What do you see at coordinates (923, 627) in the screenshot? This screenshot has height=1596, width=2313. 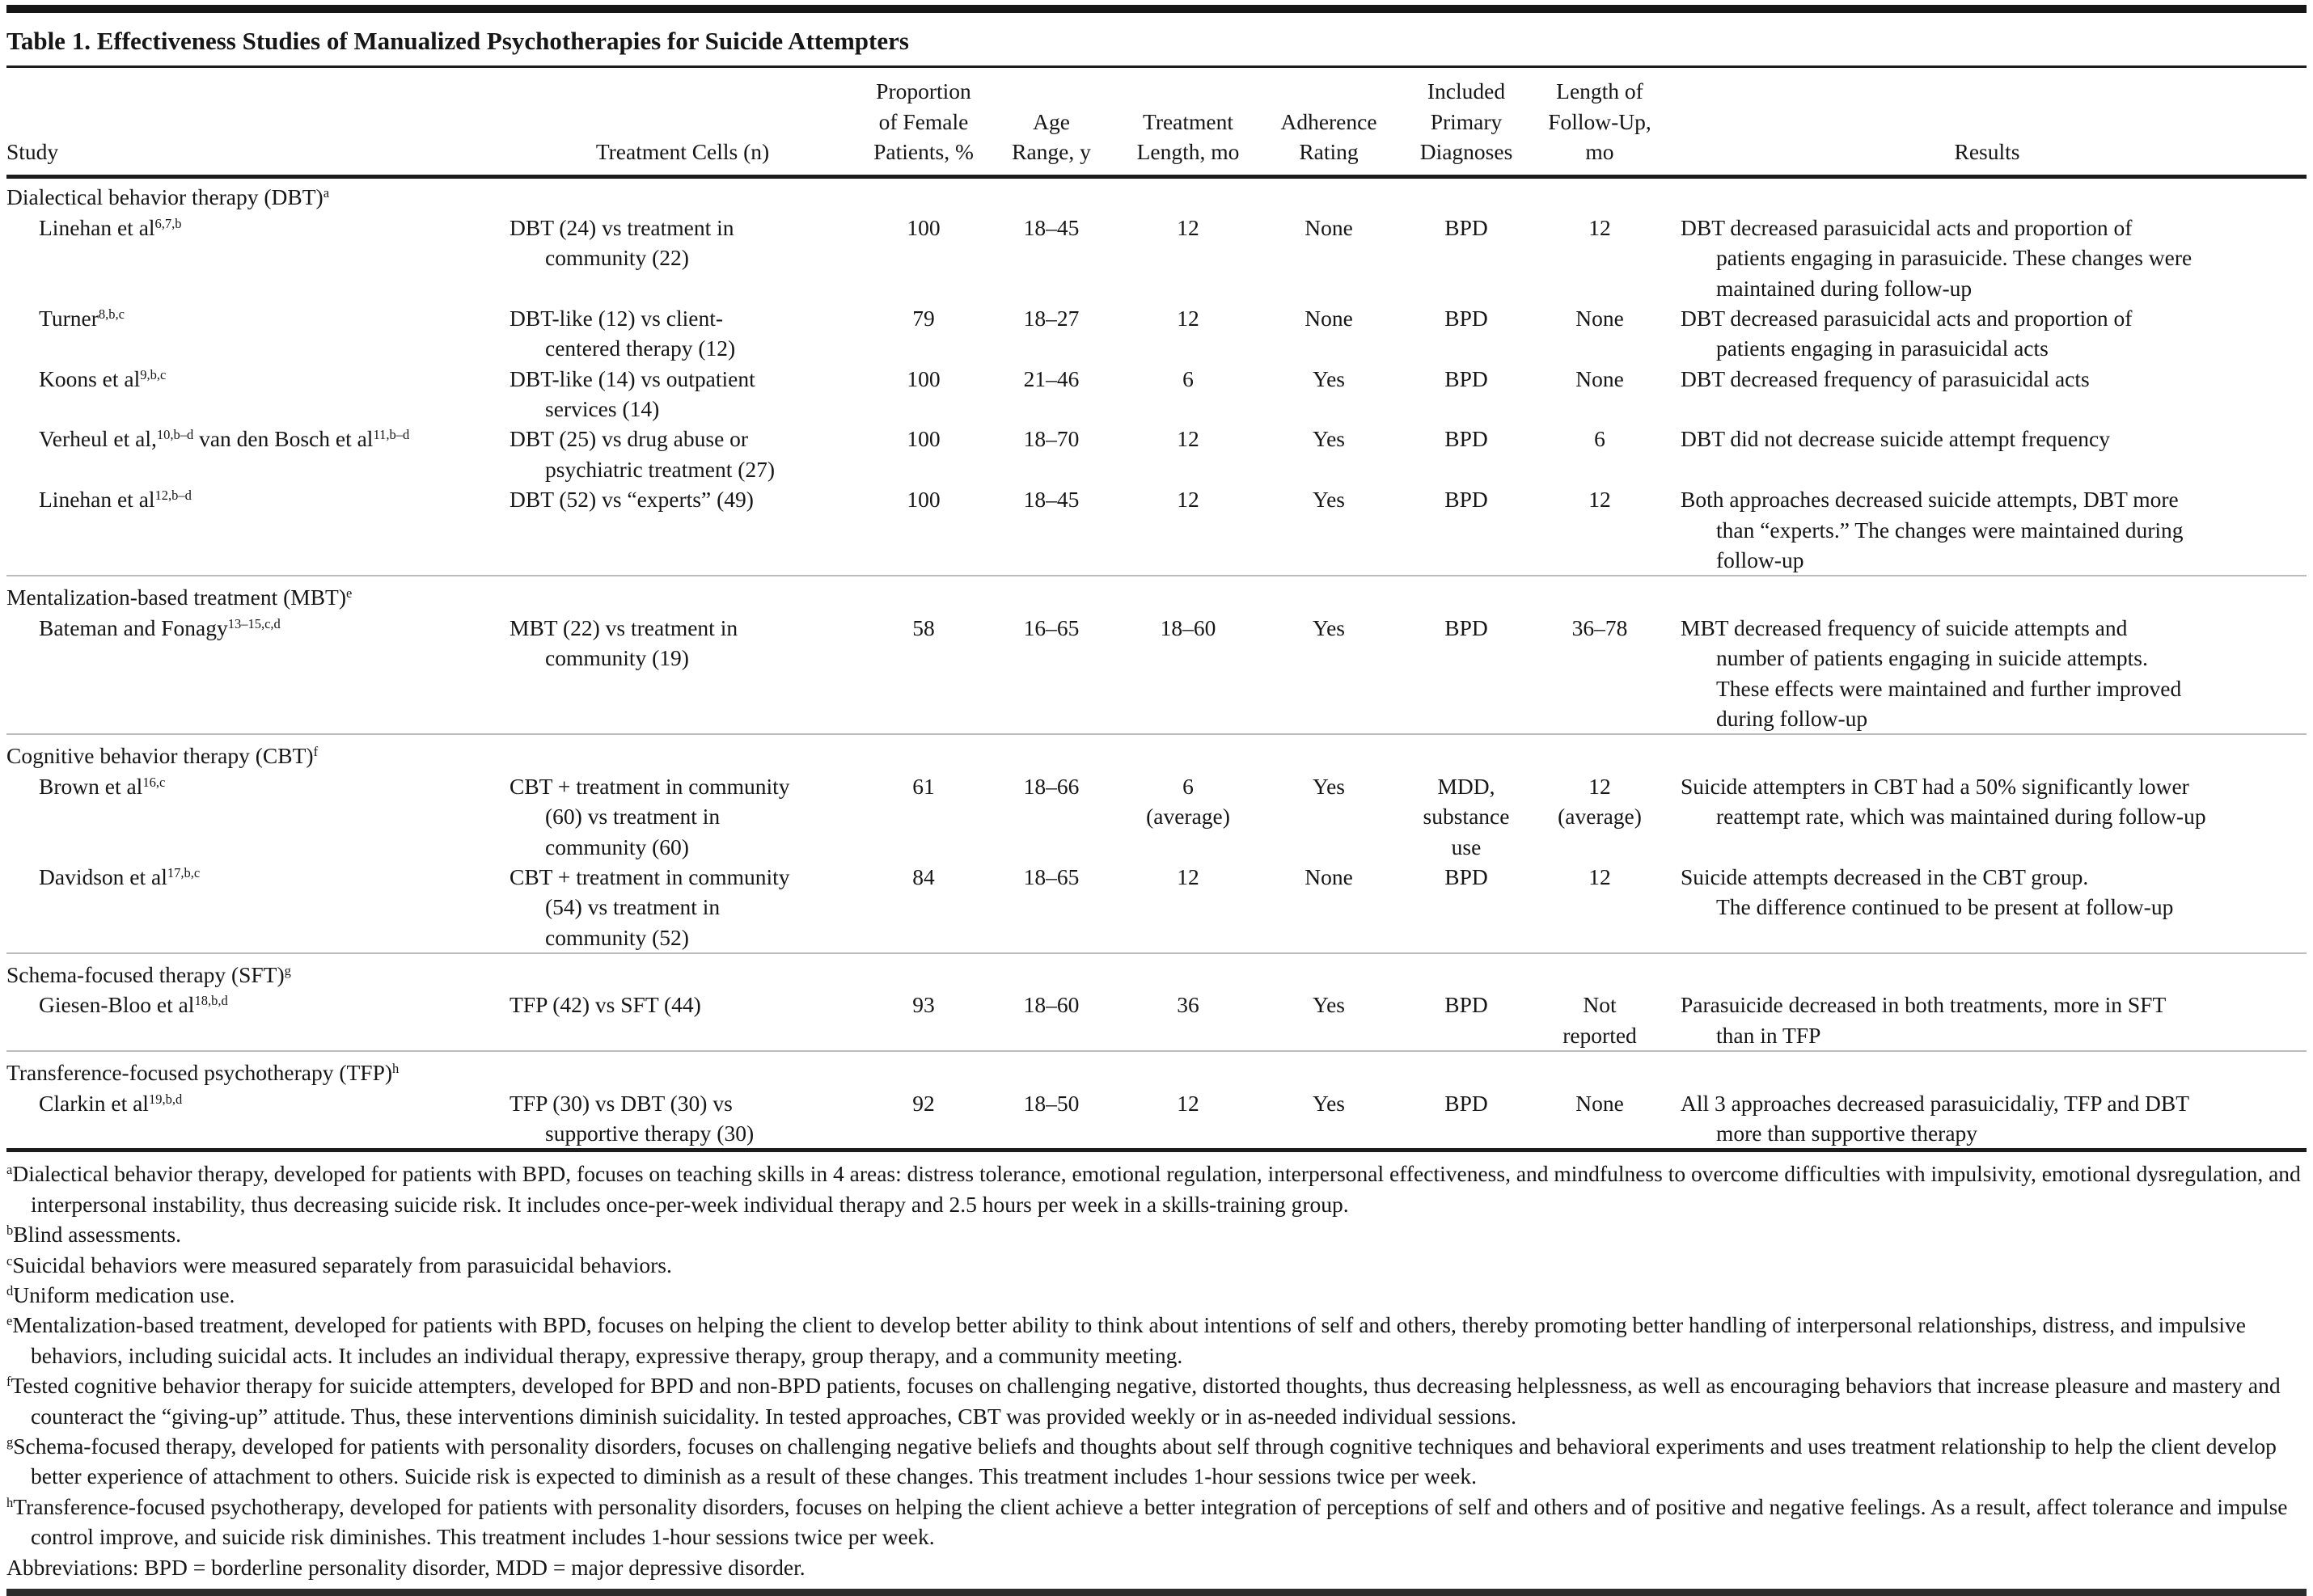 I see `female-percent-cell: 58` at bounding box center [923, 627].